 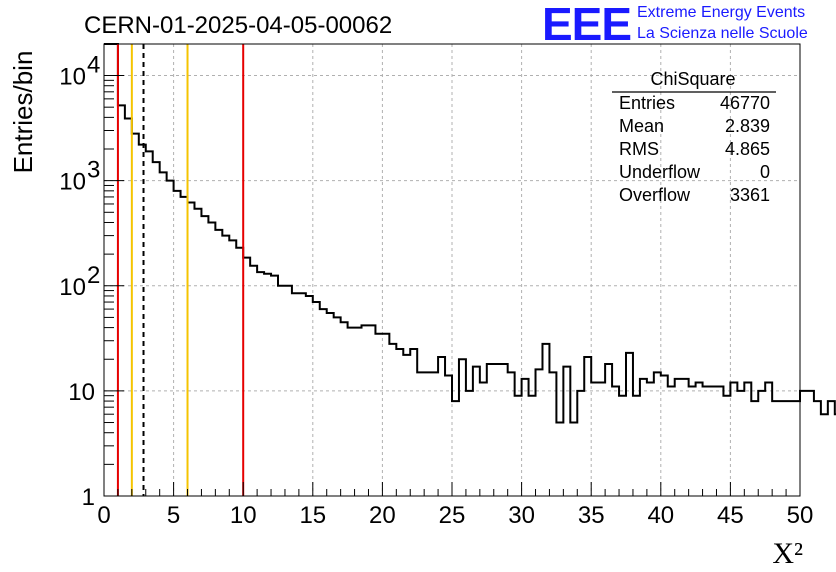 What do you see at coordinates (730, 515) in the screenshot?
I see `x-tick-label: 45` at bounding box center [730, 515].